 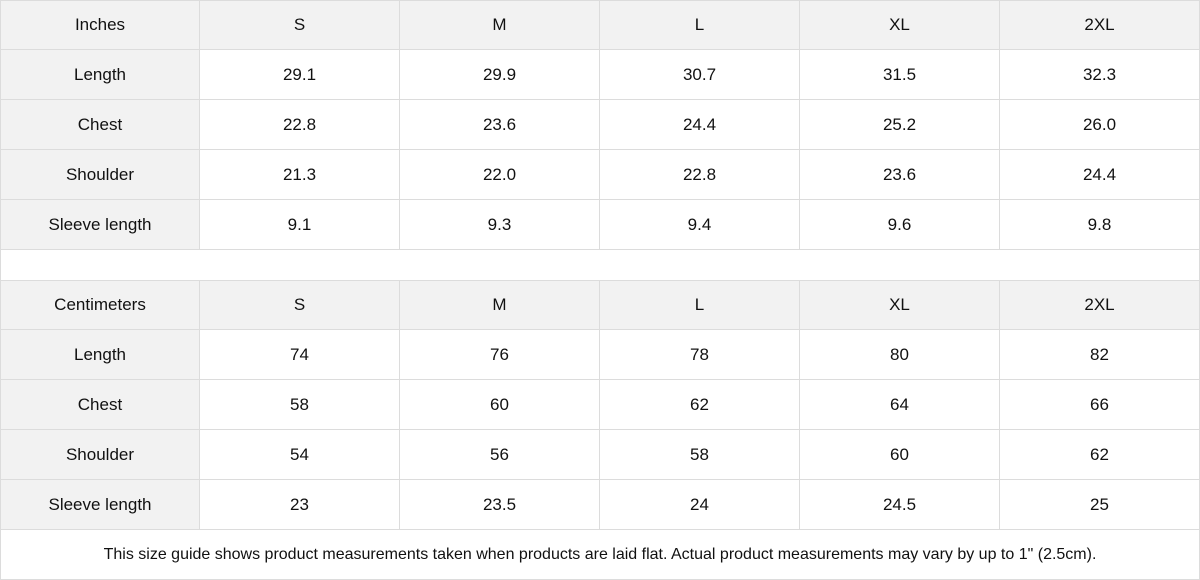 I want to click on measurement-cell: 29.1, so click(x=300, y=75).